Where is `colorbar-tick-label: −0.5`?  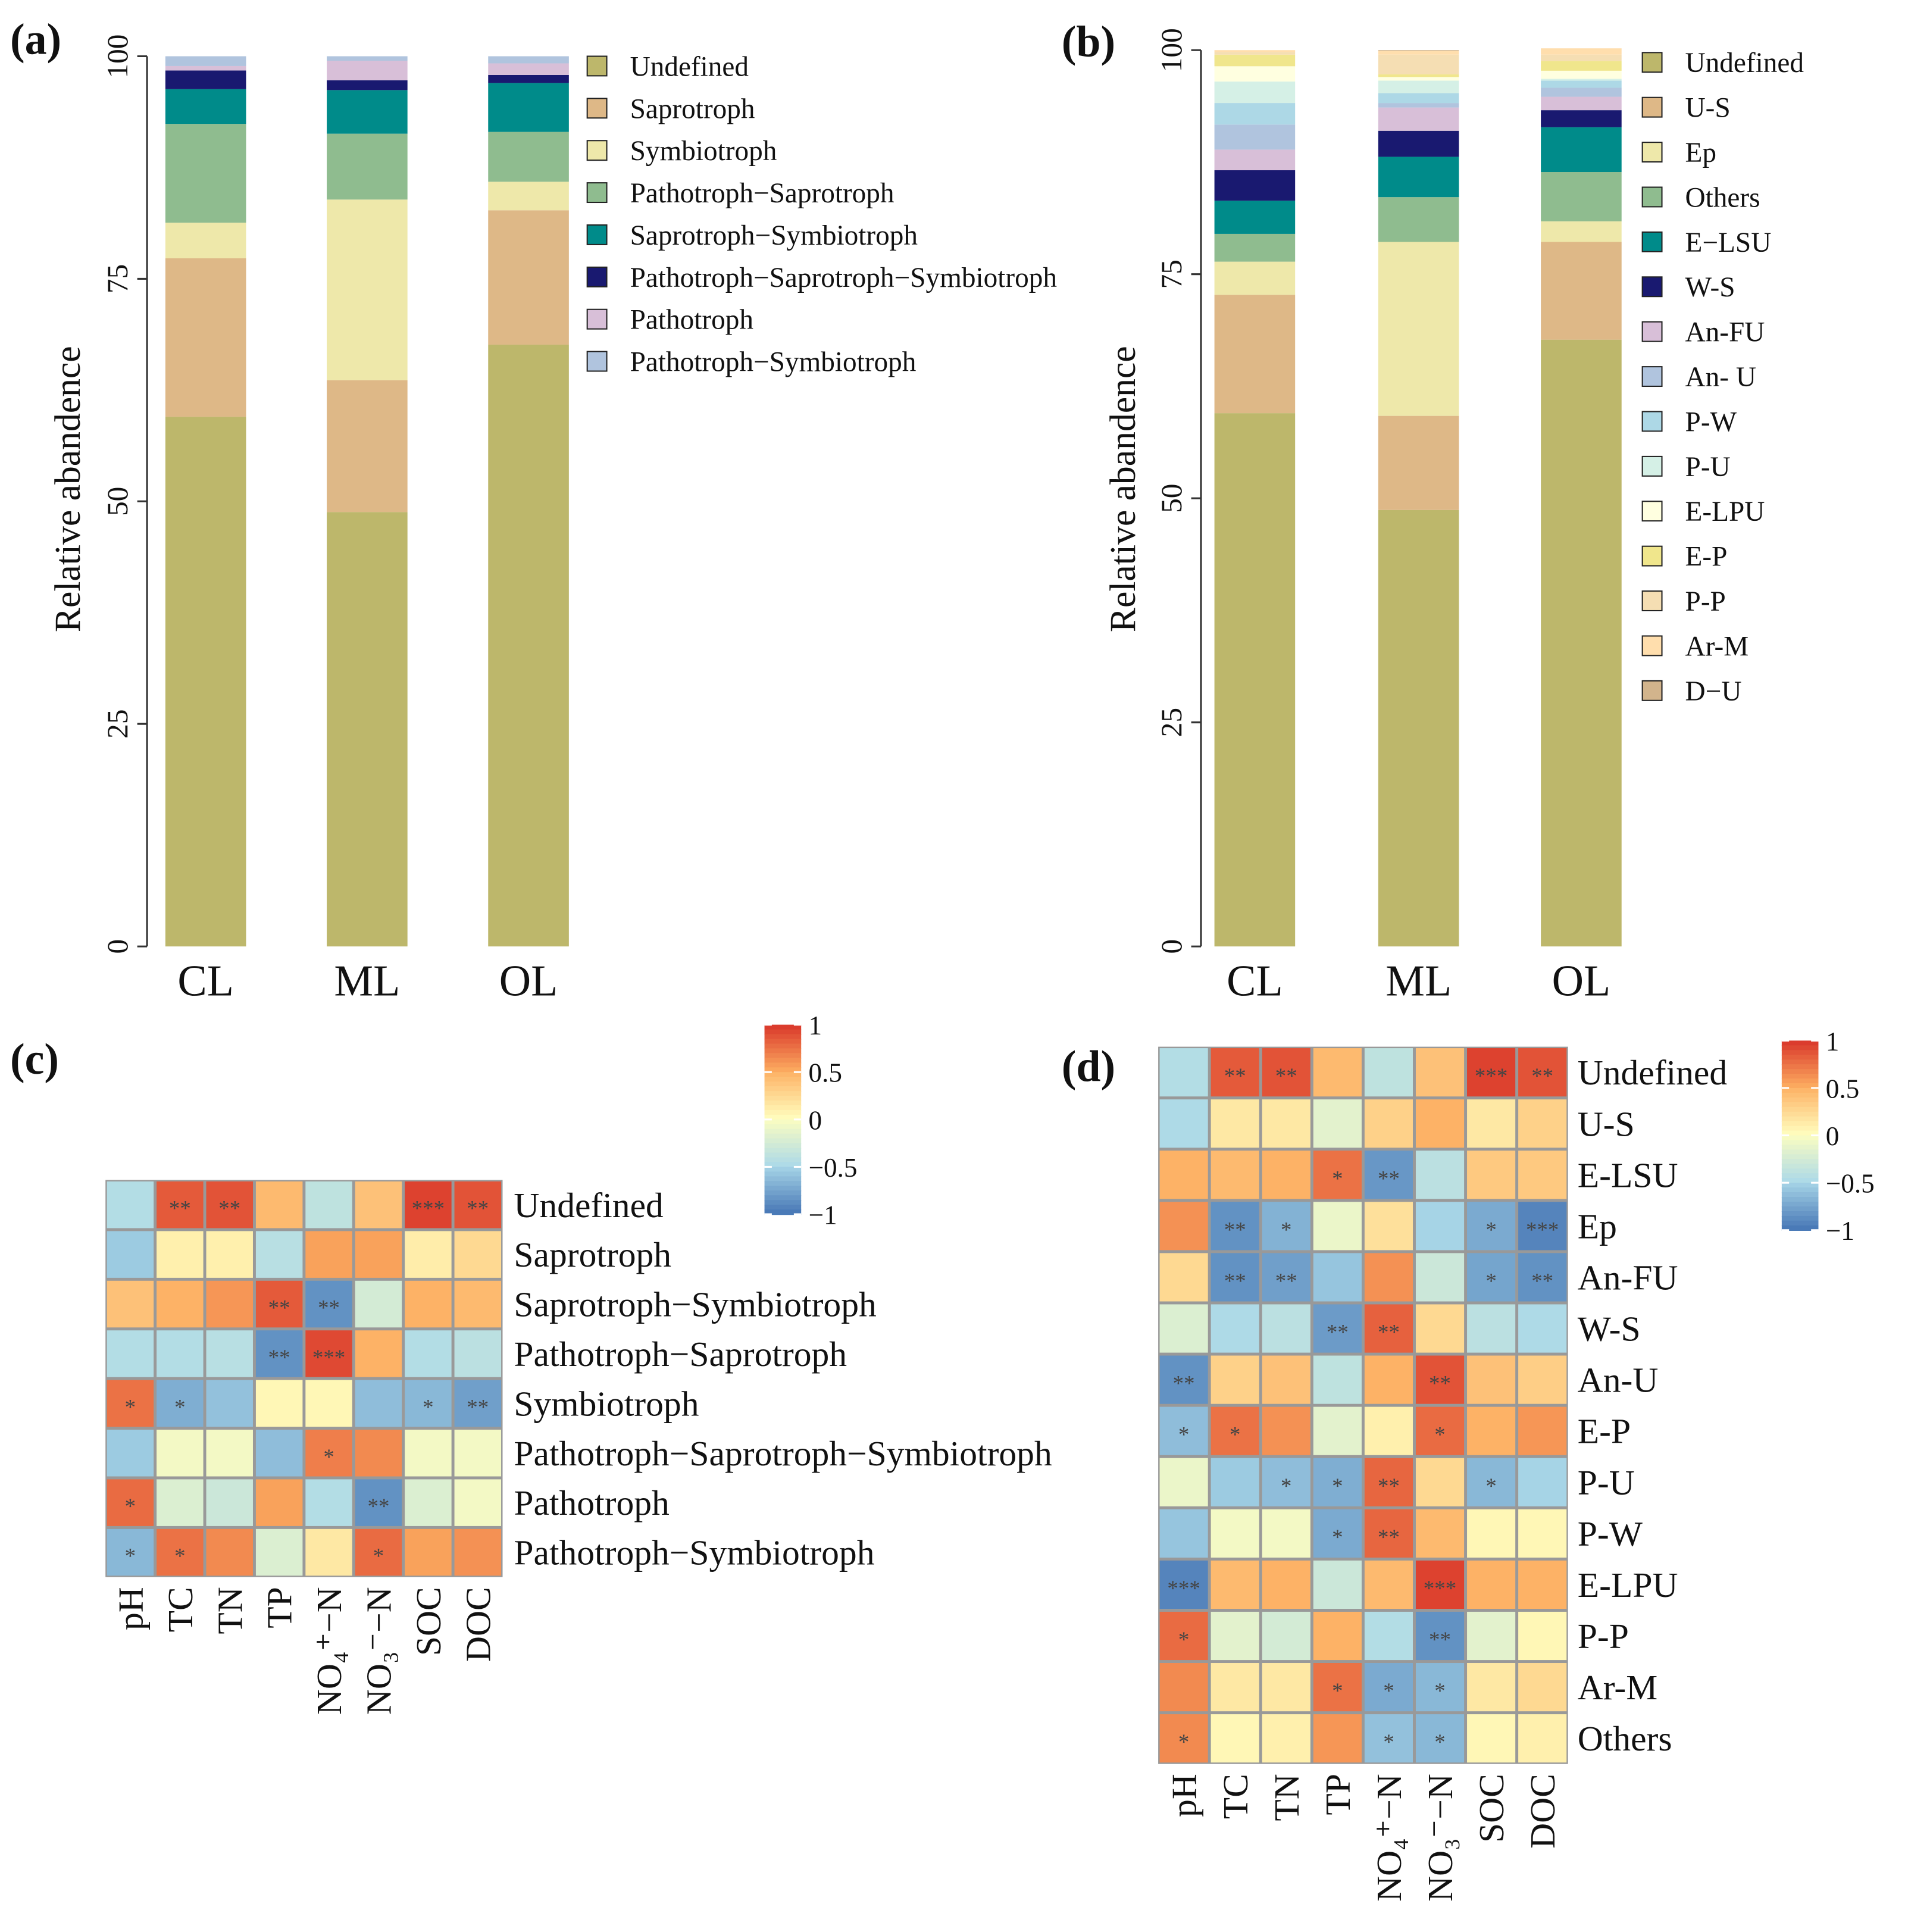 colorbar-tick-label: −0.5 is located at coordinates (1851, 1184).